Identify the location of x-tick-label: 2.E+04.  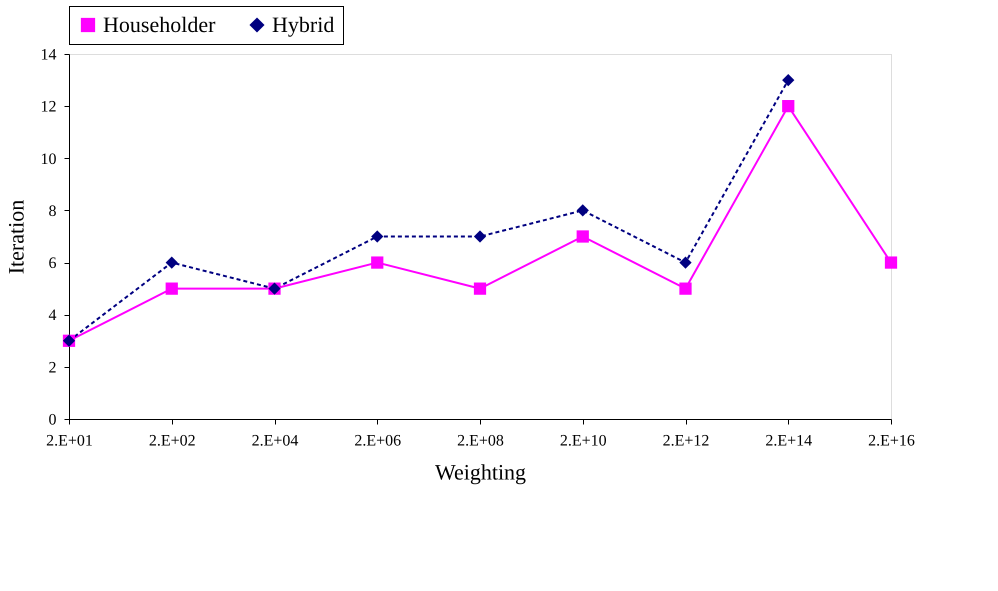
(275, 441).